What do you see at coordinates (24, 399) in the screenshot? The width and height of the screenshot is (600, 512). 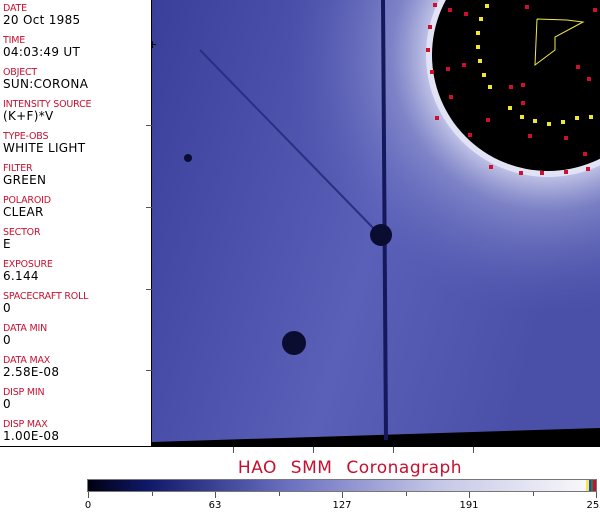 I see `metadata-field: DISP MIN 0` at bounding box center [24, 399].